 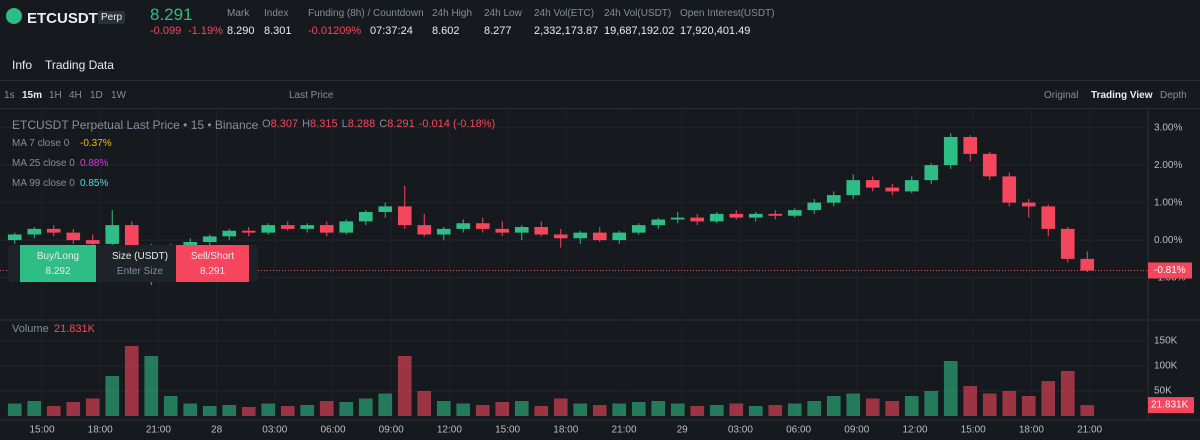 What do you see at coordinates (62, 18) in the screenshot?
I see `symbol: ETCUSDT` at bounding box center [62, 18].